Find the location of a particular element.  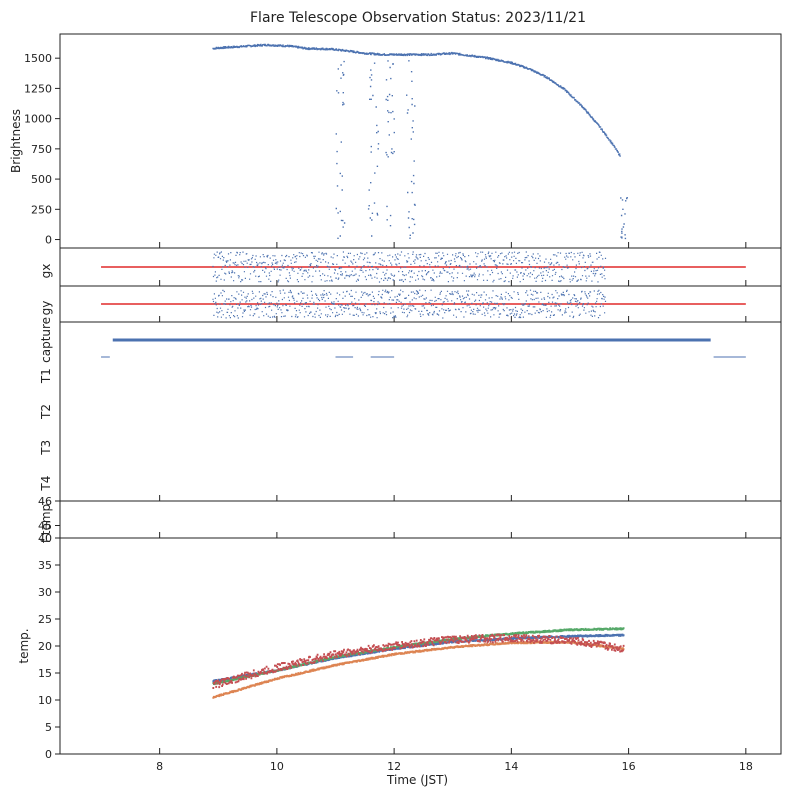

temp-ytick-label: 15 is located at coordinates (45, 673).